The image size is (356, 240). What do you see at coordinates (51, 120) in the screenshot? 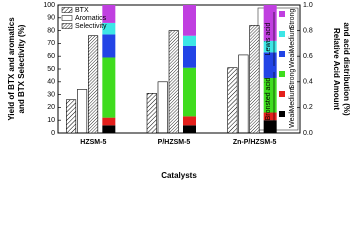
I see `y-tick-label: 10` at bounding box center [51, 120].